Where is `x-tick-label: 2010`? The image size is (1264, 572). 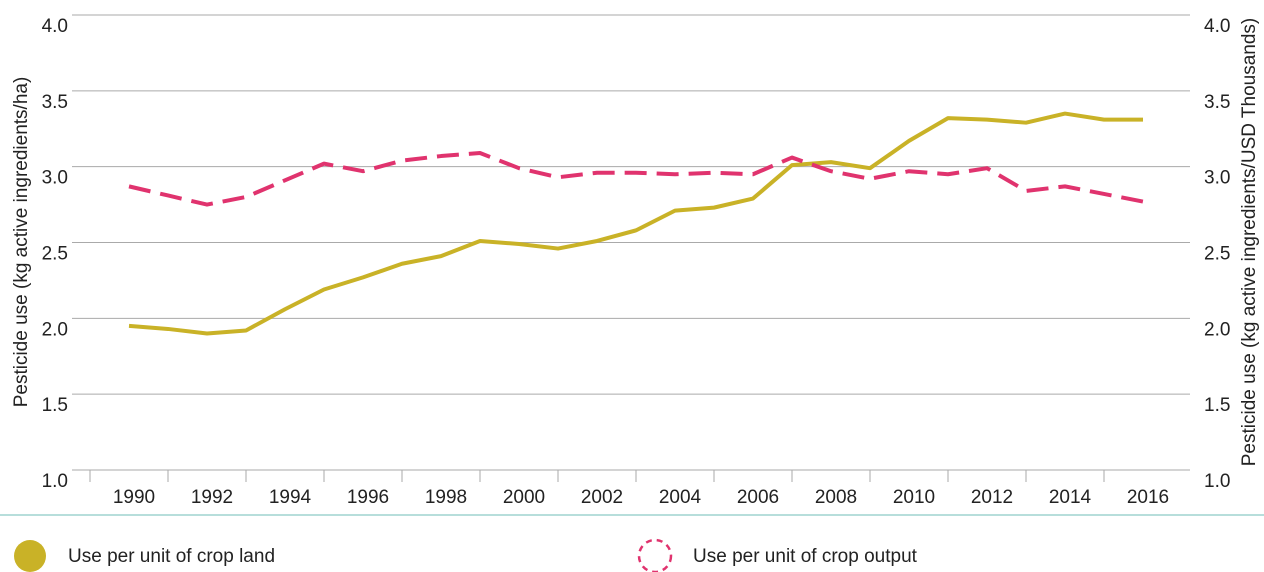 x-tick-label: 2010 is located at coordinates (914, 497).